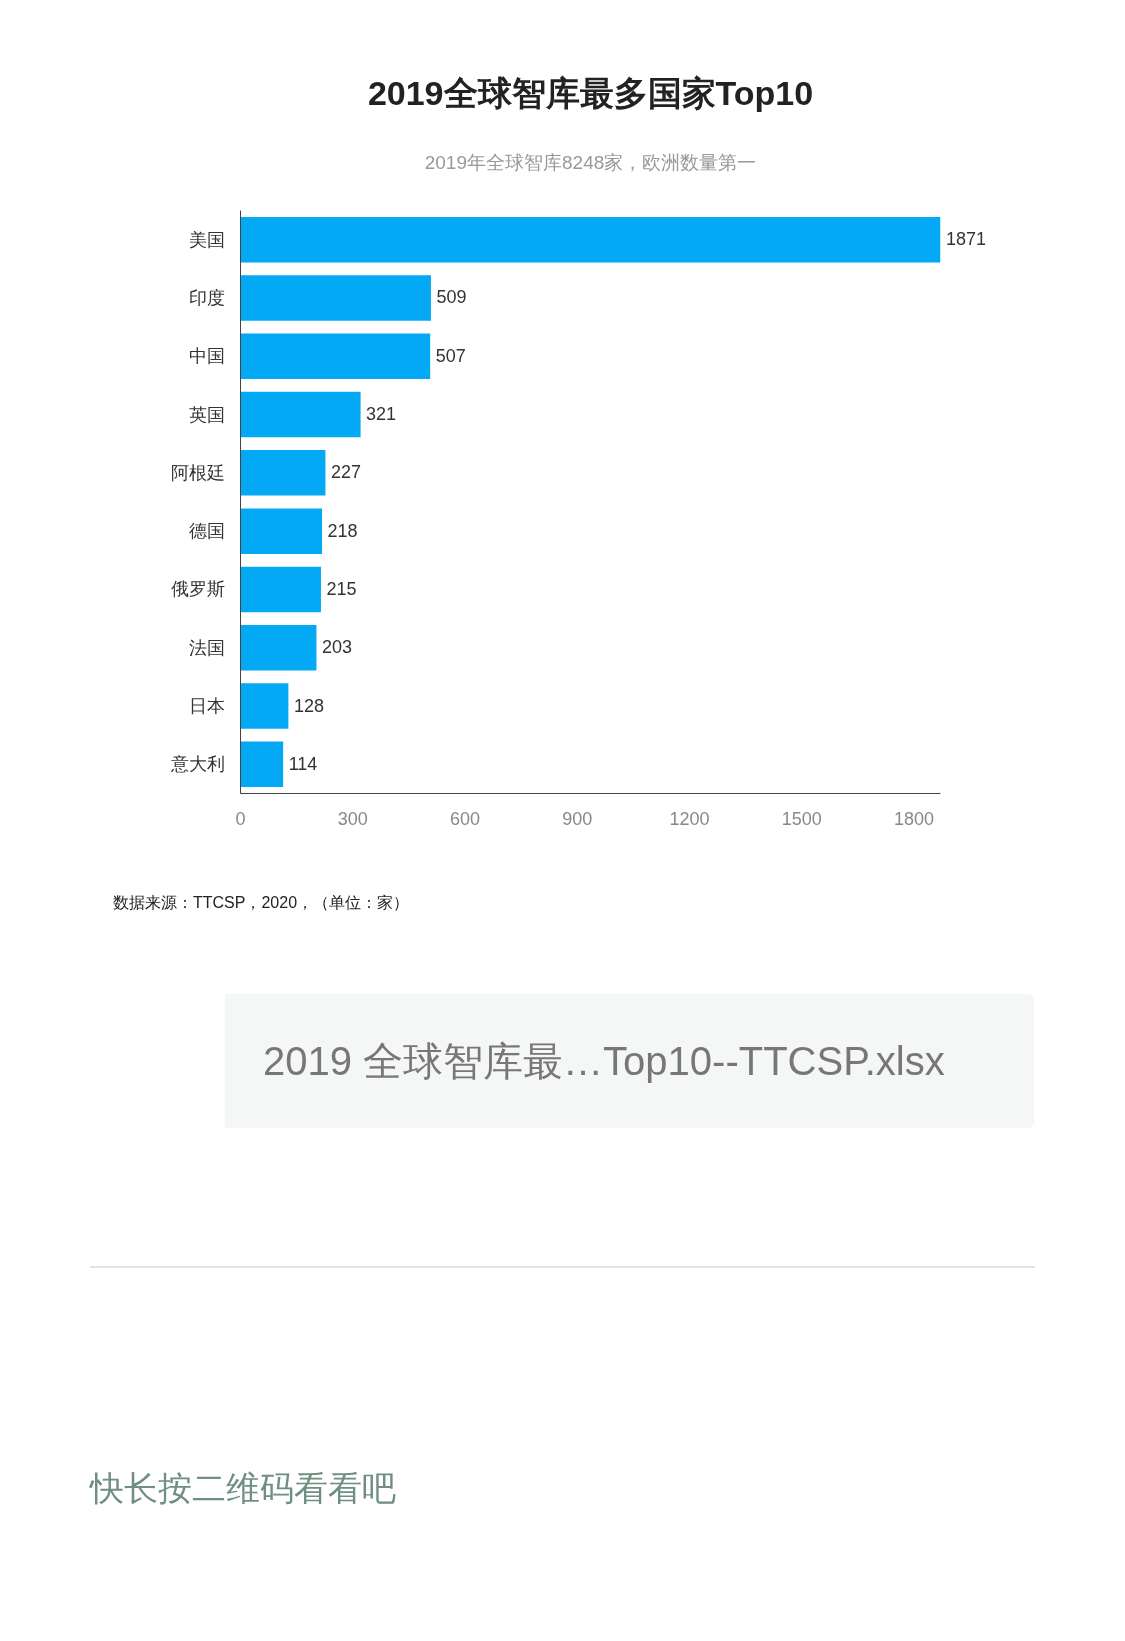 The width and height of the screenshot is (1125, 1641). What do you see at coordinates (262, 903) in the screenshot?
I see `source-note: 数据来源：TTCSP，2020，（单位：家）` at bounding box center [262, 903].